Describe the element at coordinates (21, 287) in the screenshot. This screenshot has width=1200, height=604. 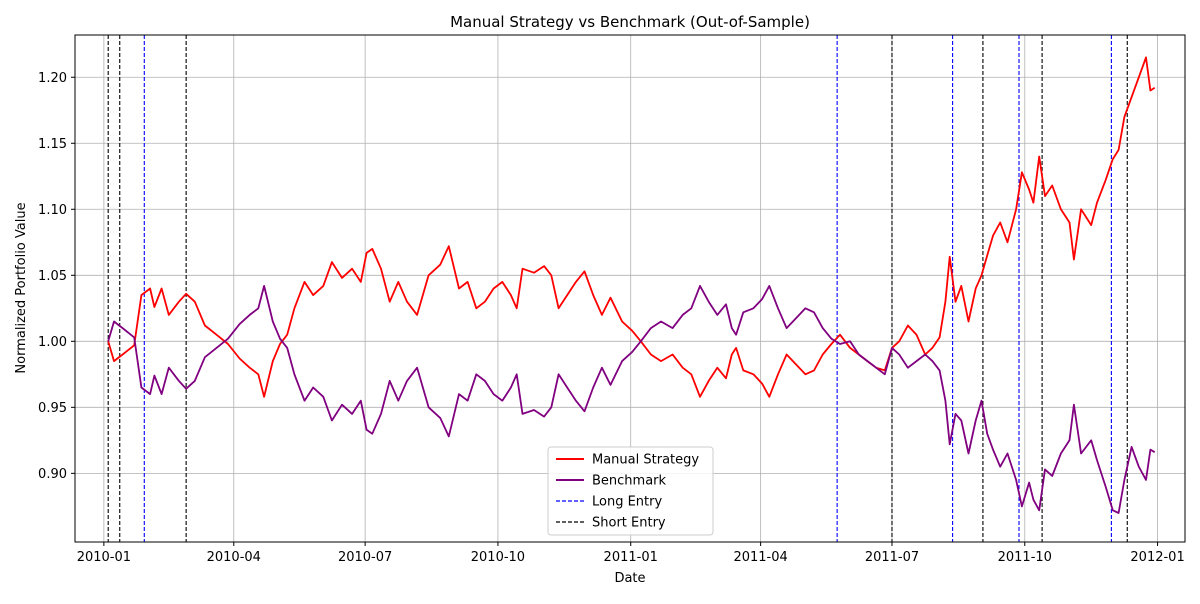
I see `y-axis-label: Normalized Portfolio Value` at that location.